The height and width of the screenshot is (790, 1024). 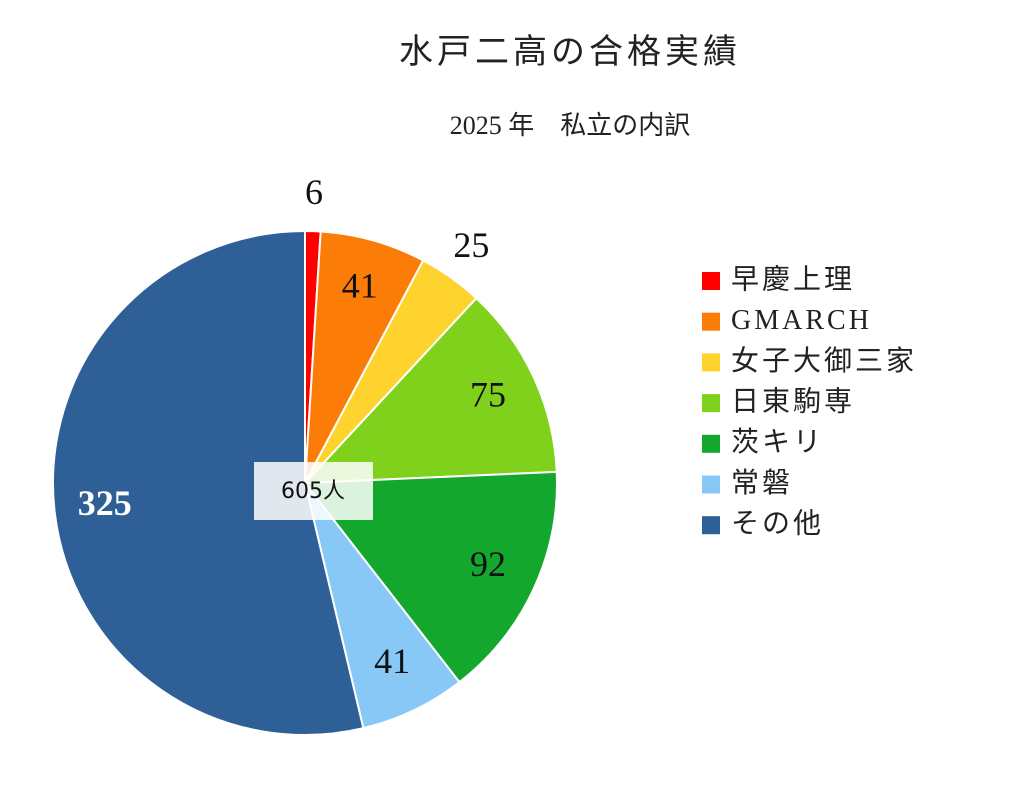 What do you see at coordinates (471, 245) in the screenshot?
I see `data-label: 25` at bounding box center [471, 245].